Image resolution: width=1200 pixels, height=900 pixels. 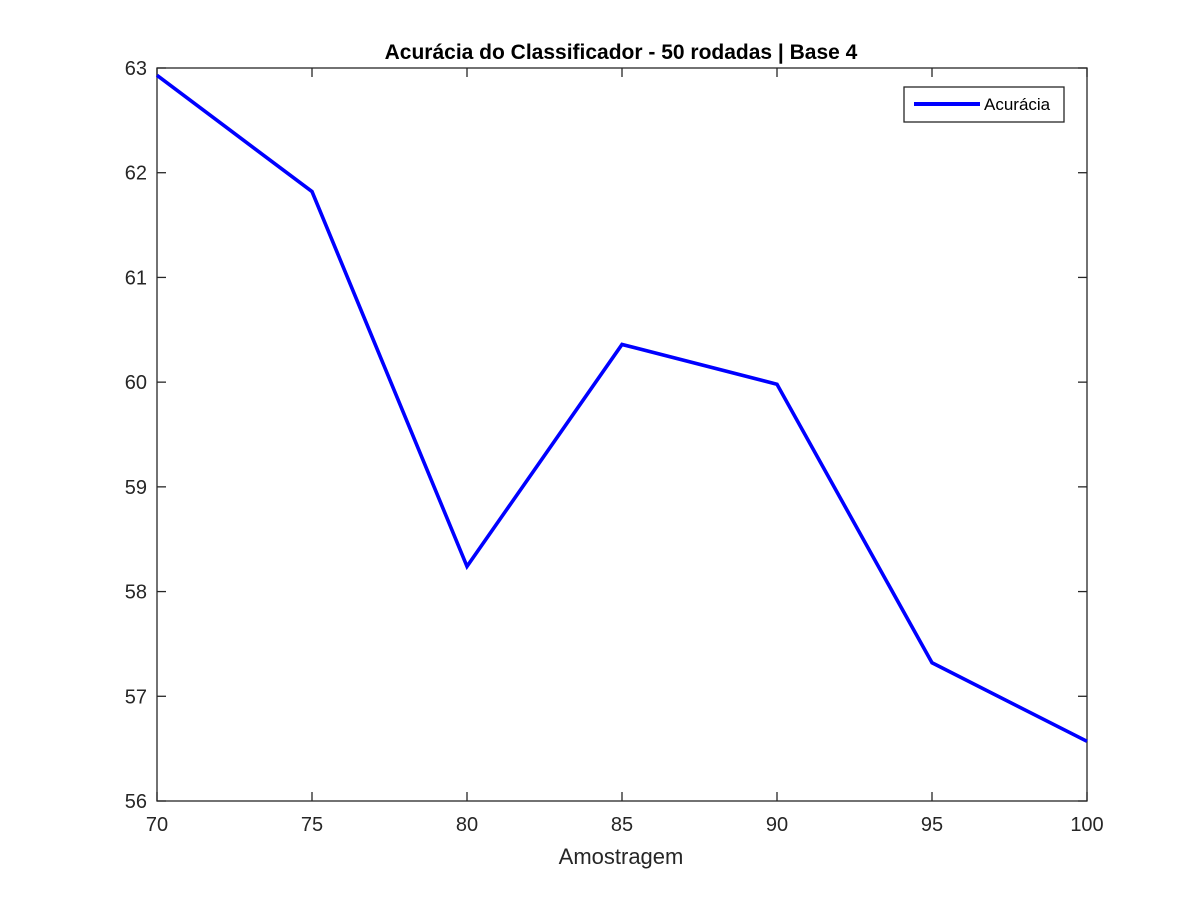 What do you see at coordinates (777, 825) in the screenshot?
I see `x-tick-label: 90` at bounding box center [777, 825].